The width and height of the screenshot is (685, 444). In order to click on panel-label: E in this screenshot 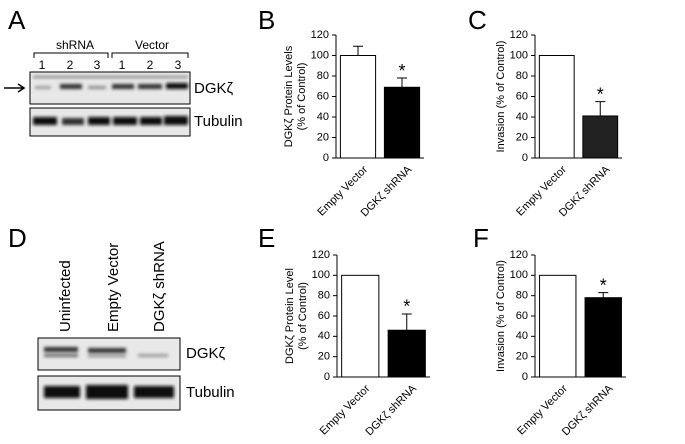, I will do `click(266, 238)`.